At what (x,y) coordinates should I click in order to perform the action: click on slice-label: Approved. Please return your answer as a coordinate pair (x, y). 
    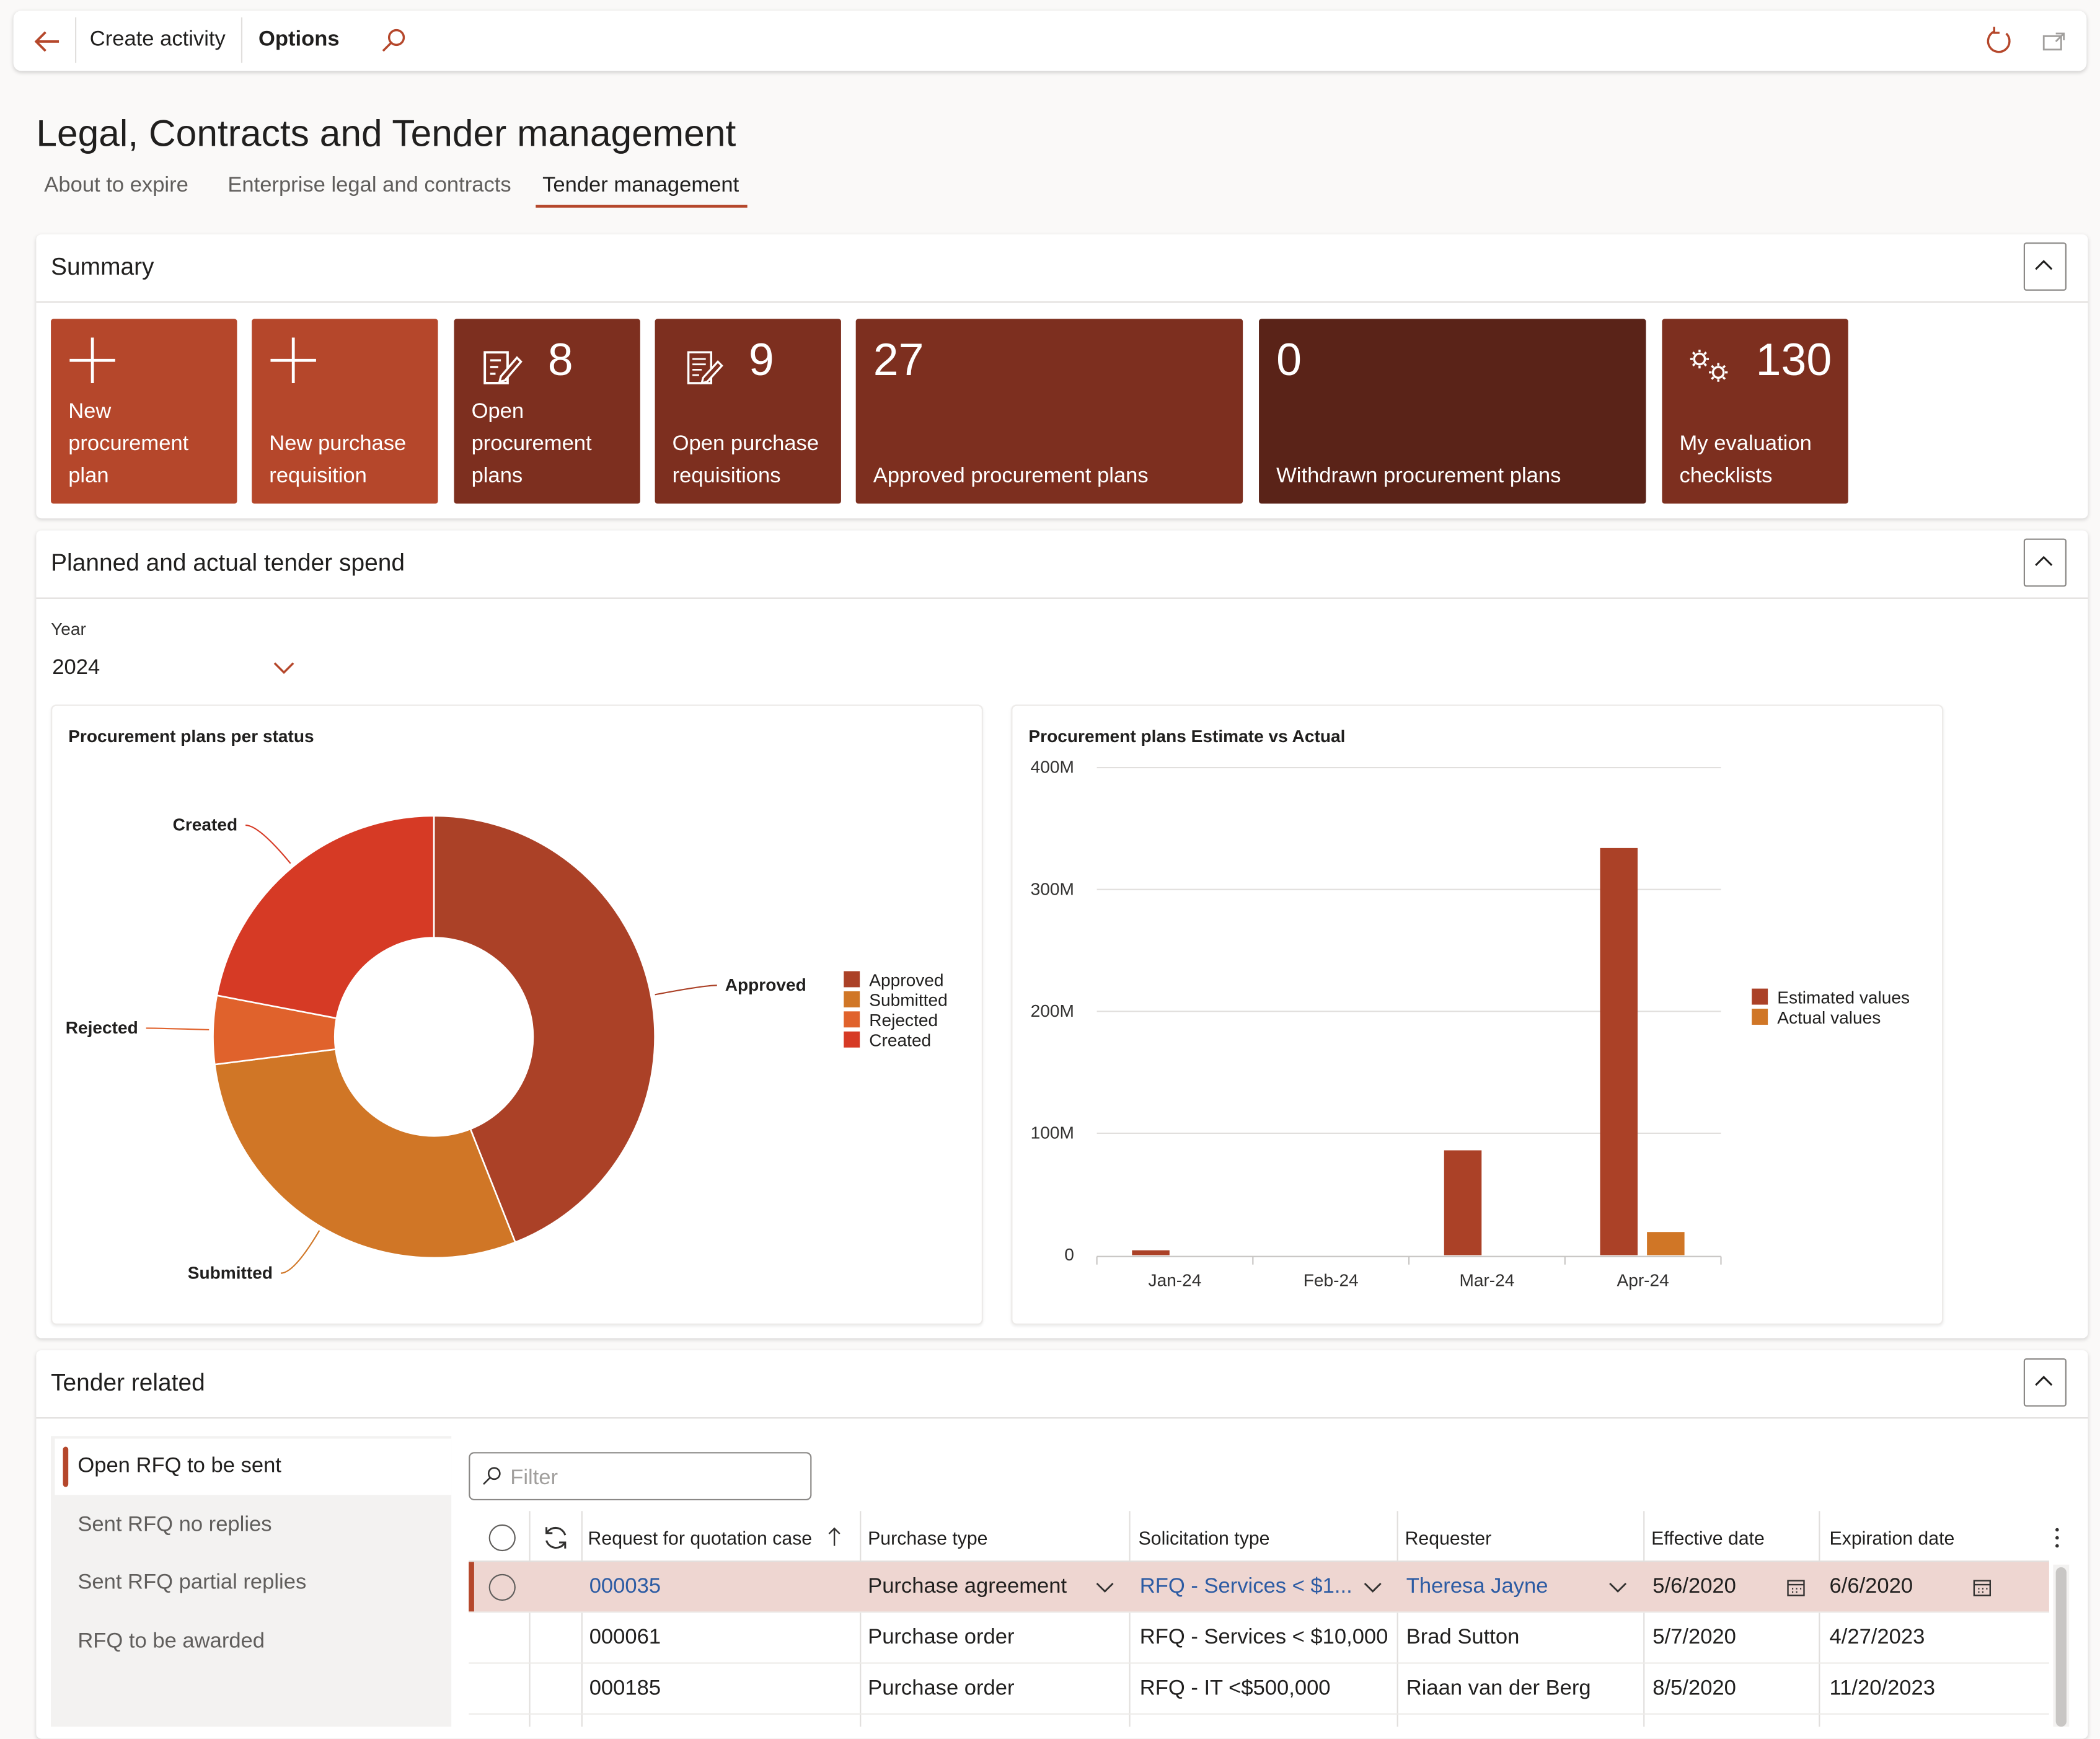
    Looking at the image, I should click on (765, 984).